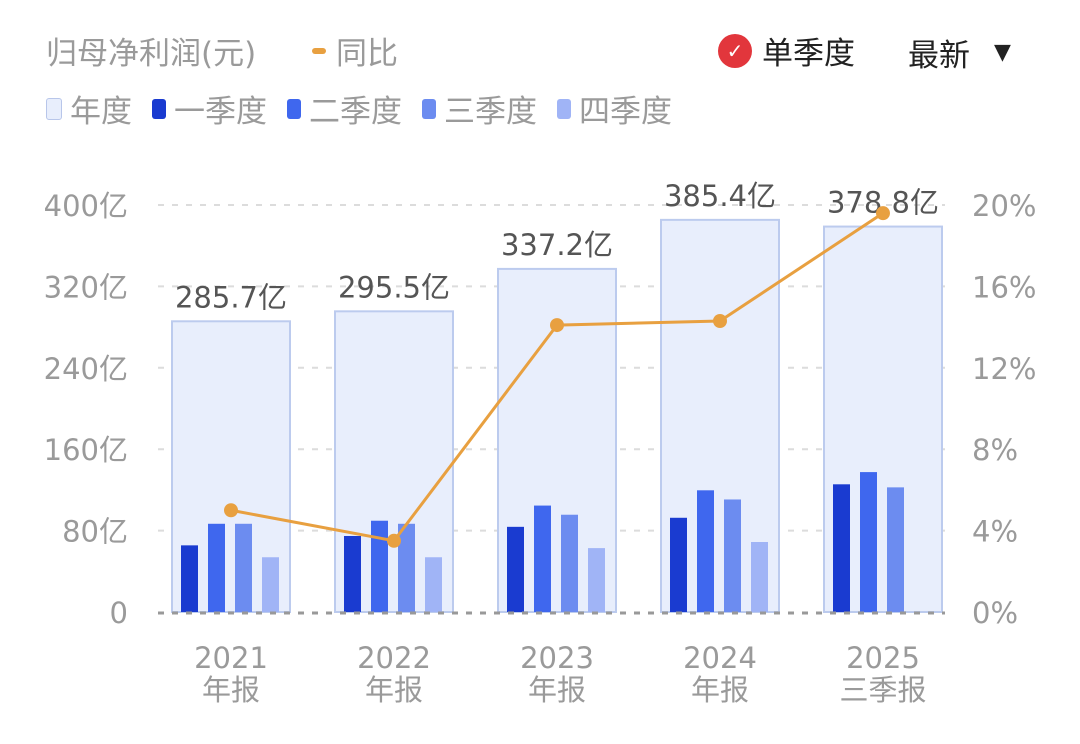  What do you see at coordinates (86, 369) in the screenshot?
I see `y-left-tick-label: 240亿` at bounding box center [86, 369].